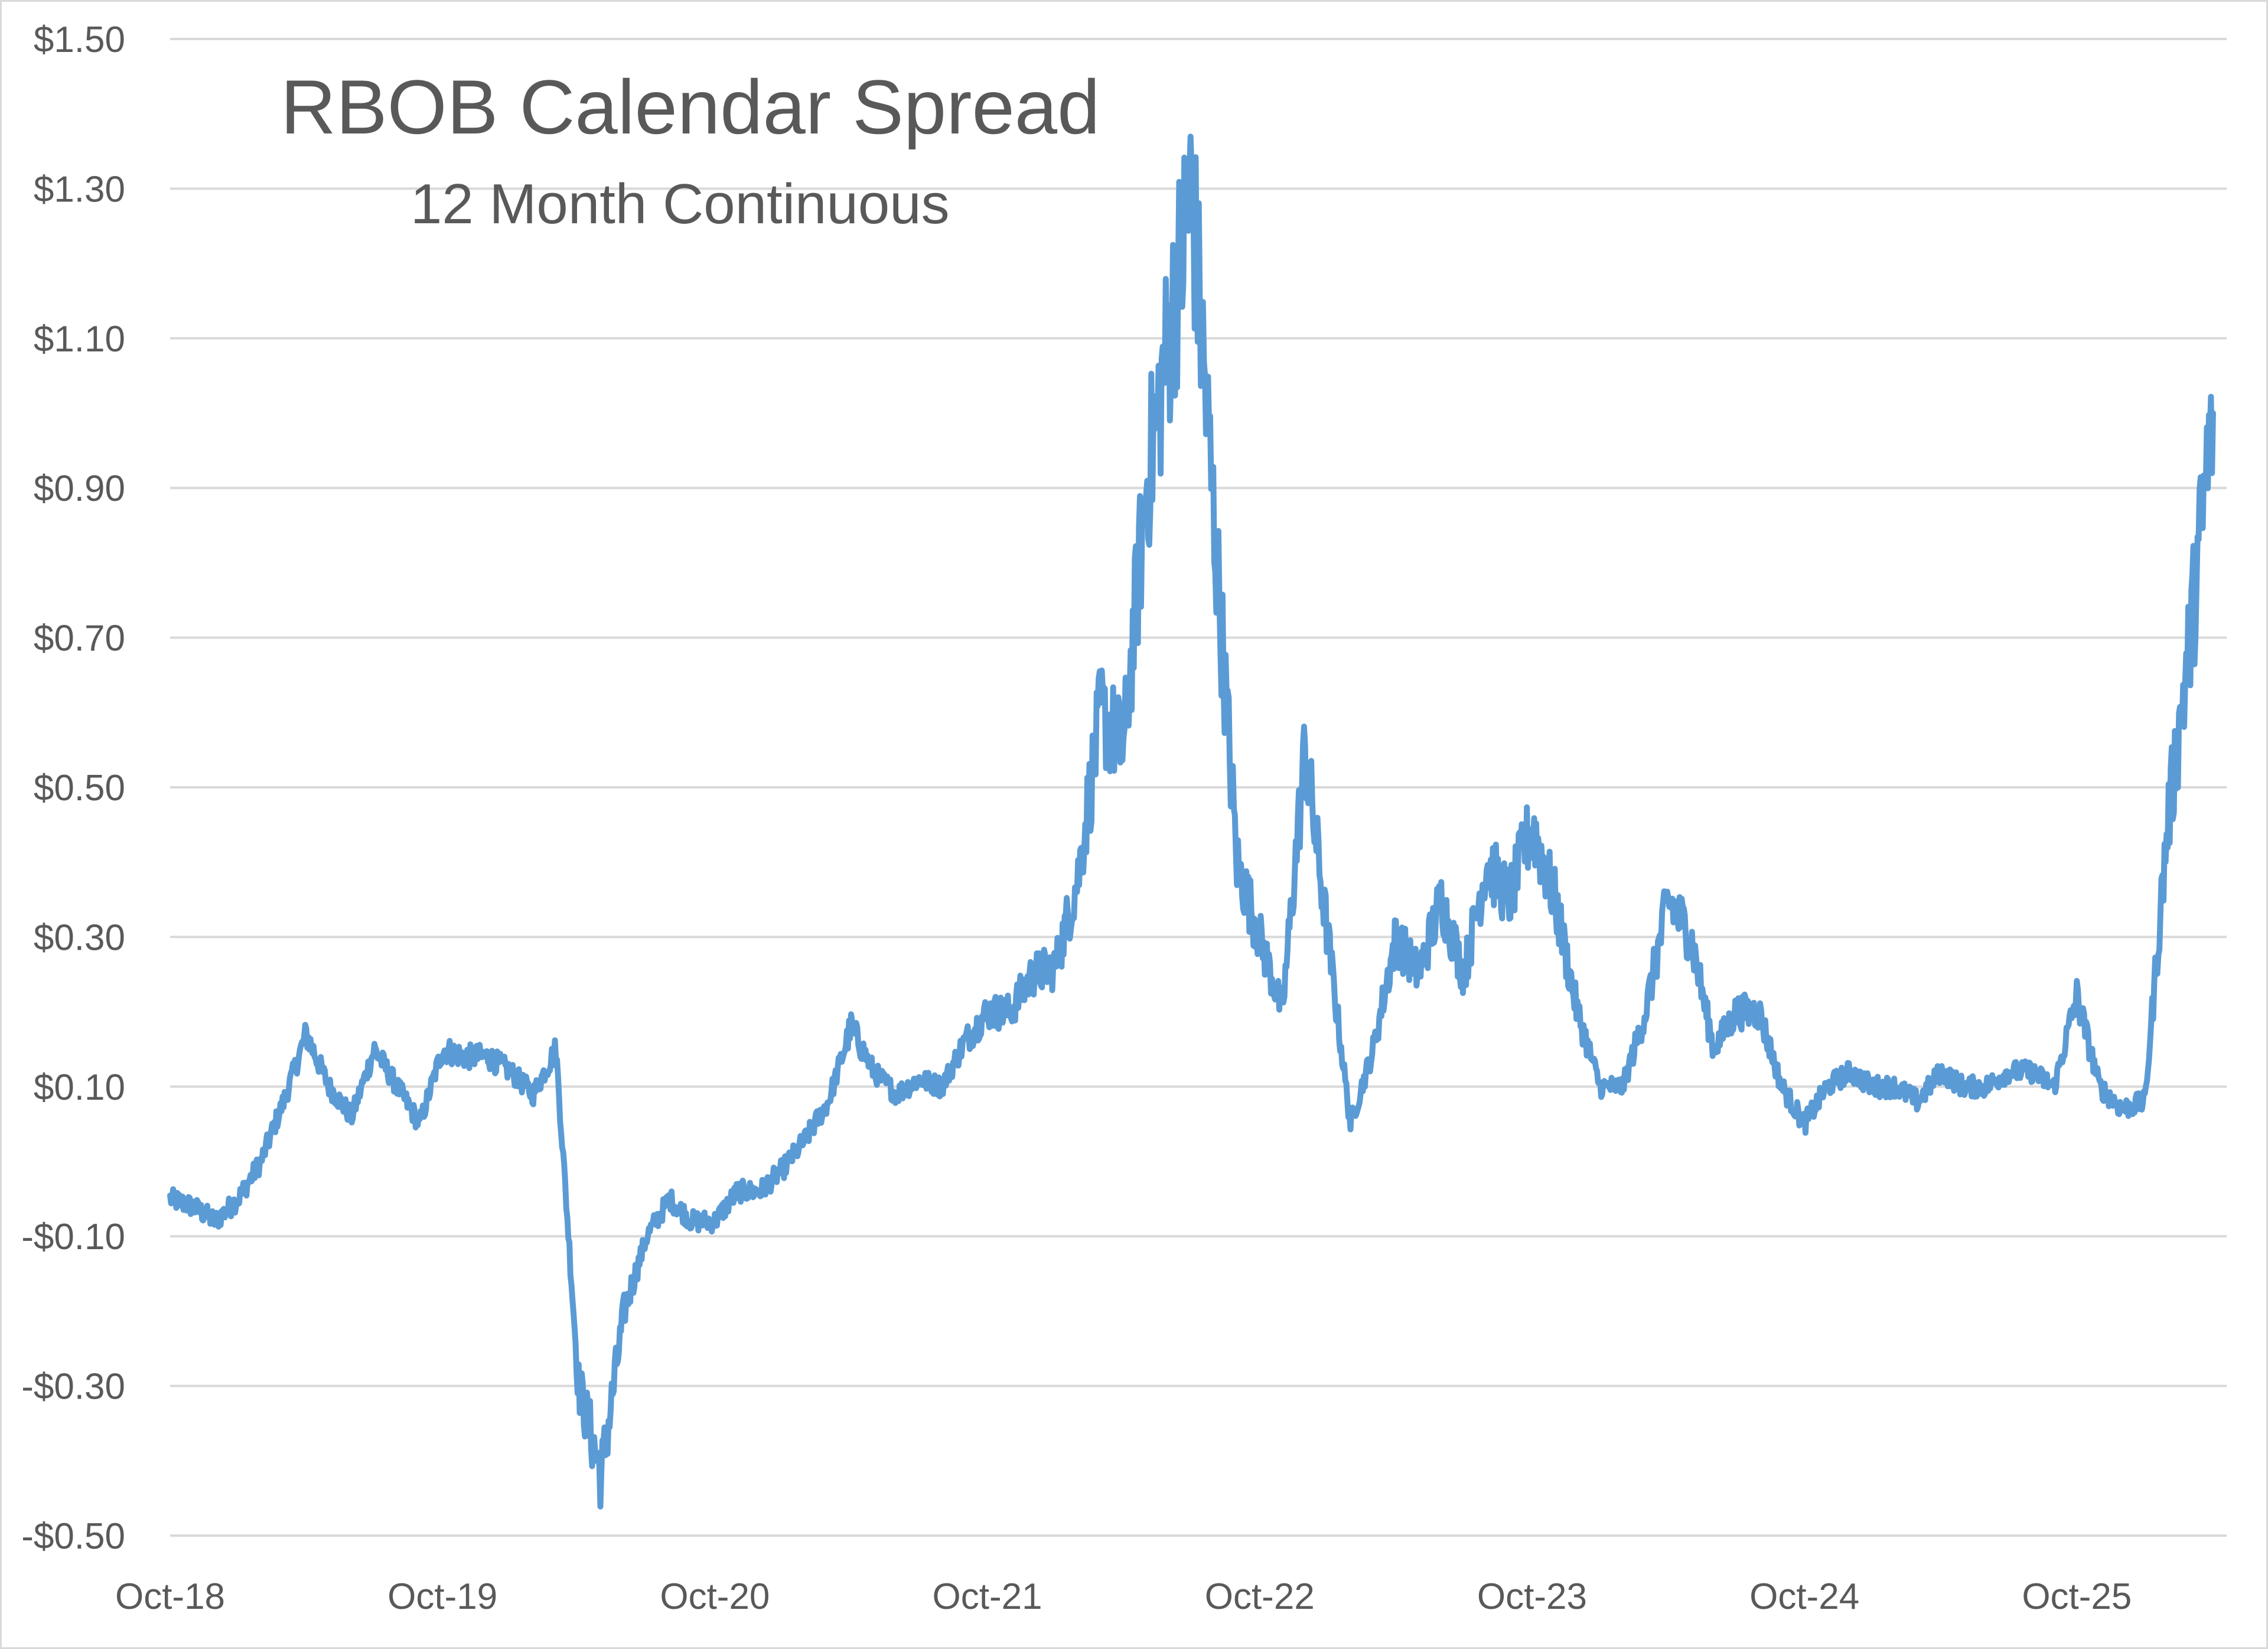 The image size is (2268, 1649). I want to click on y-tick-label: $0.70, so click(79, 638).